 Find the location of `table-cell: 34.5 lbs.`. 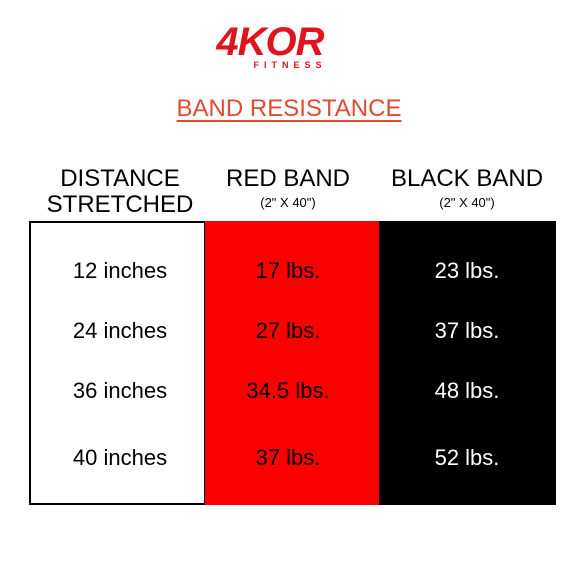

table-cell: 34.5 lbs. is located at coordinates (288, 390).